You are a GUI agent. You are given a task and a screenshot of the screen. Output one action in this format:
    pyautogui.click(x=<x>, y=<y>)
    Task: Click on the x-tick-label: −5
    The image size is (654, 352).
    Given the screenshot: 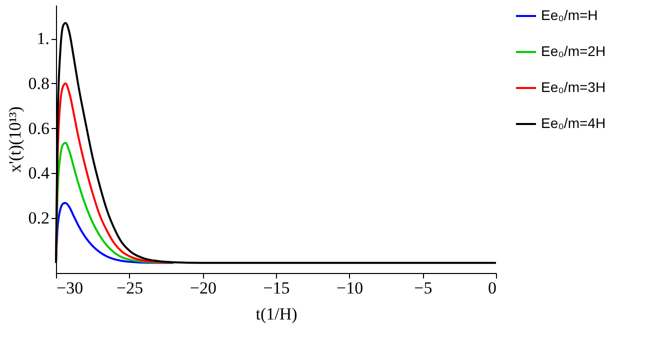 What is the action you would take?
    pyautogui.click(x=423, y=288)
    